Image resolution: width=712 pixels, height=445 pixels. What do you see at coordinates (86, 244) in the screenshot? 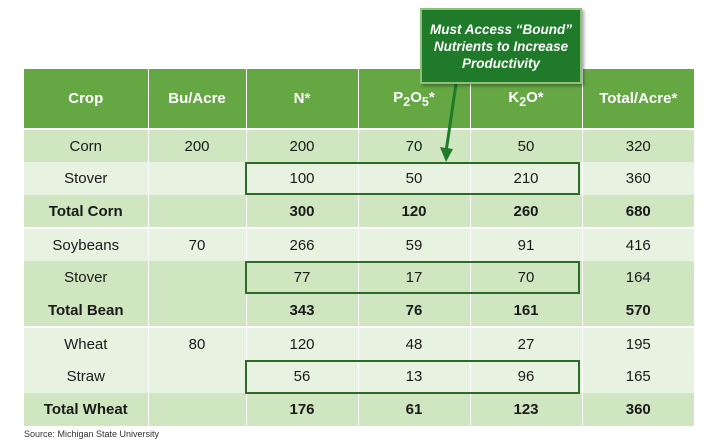
I see `cell-crop: Soybeans` at bounding box center [86, 244].